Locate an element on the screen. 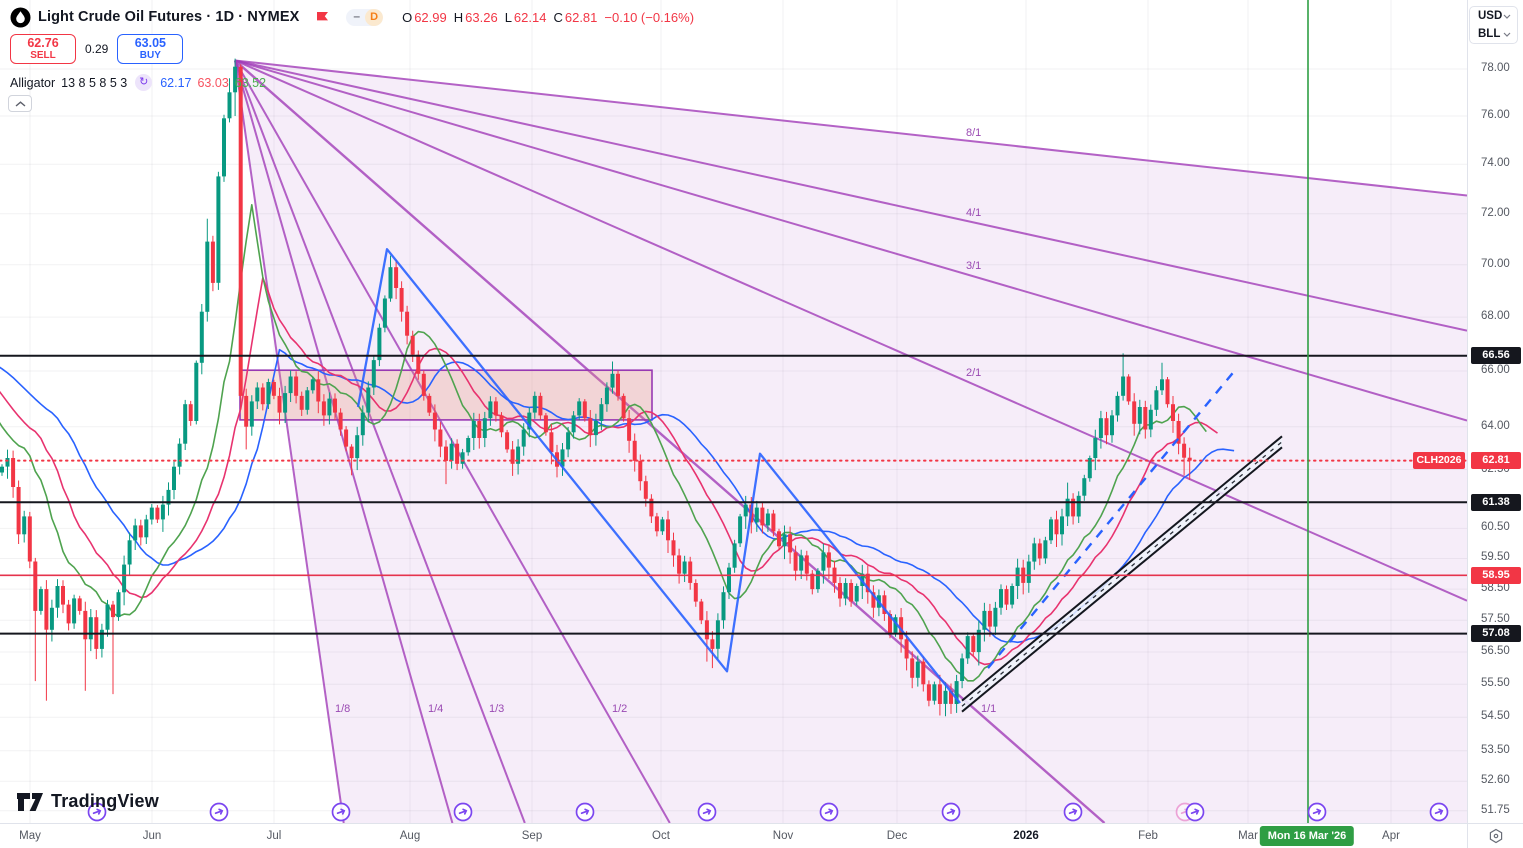  axis-settings-corner is located at coordinates (1495, 835).